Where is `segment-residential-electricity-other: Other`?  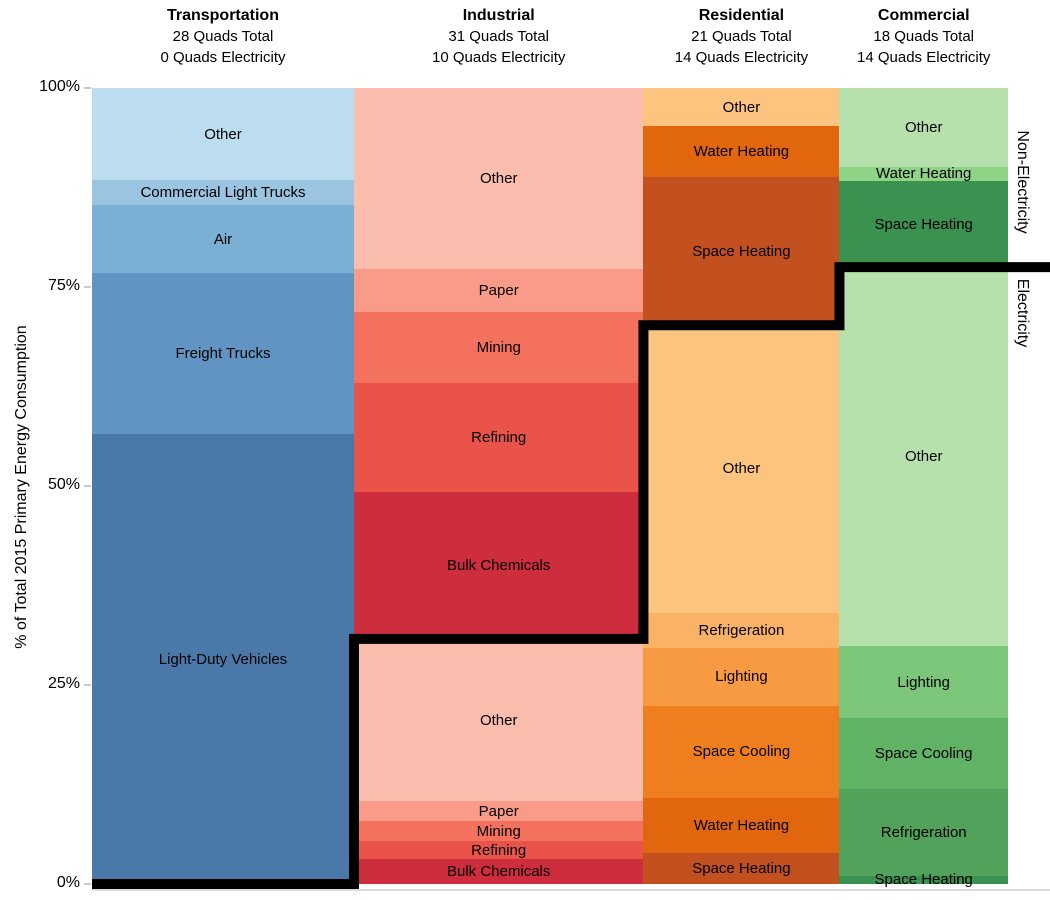
segment-residential-electricity-other: Other is located at coordinates (741, 469).